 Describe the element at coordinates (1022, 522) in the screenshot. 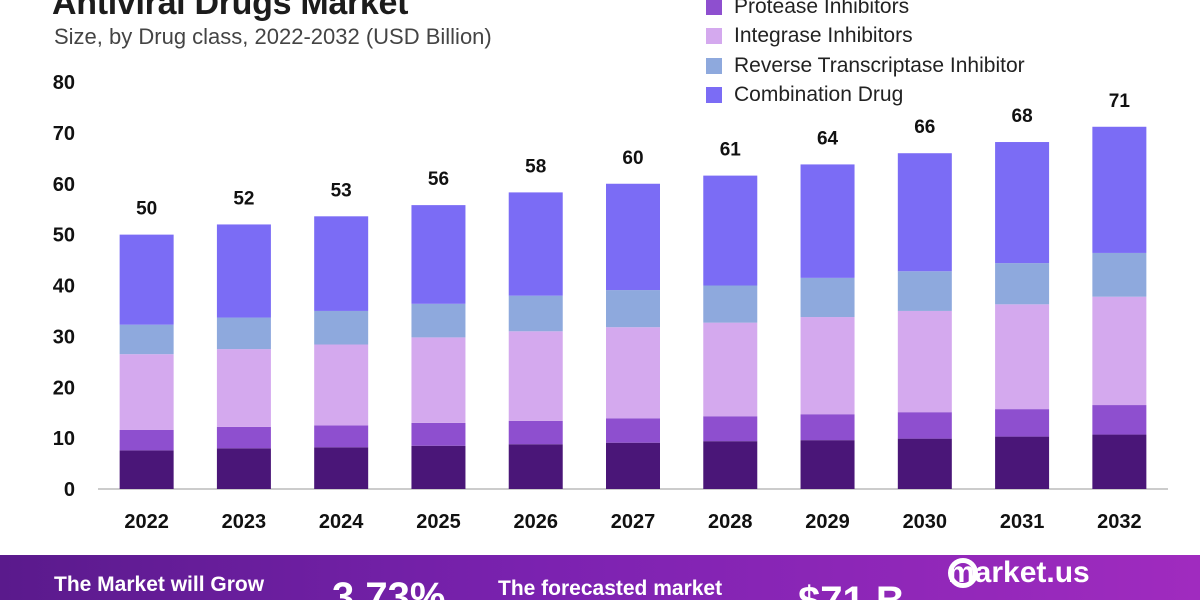

I see `x-tick-label-2031: 2031` at that location.